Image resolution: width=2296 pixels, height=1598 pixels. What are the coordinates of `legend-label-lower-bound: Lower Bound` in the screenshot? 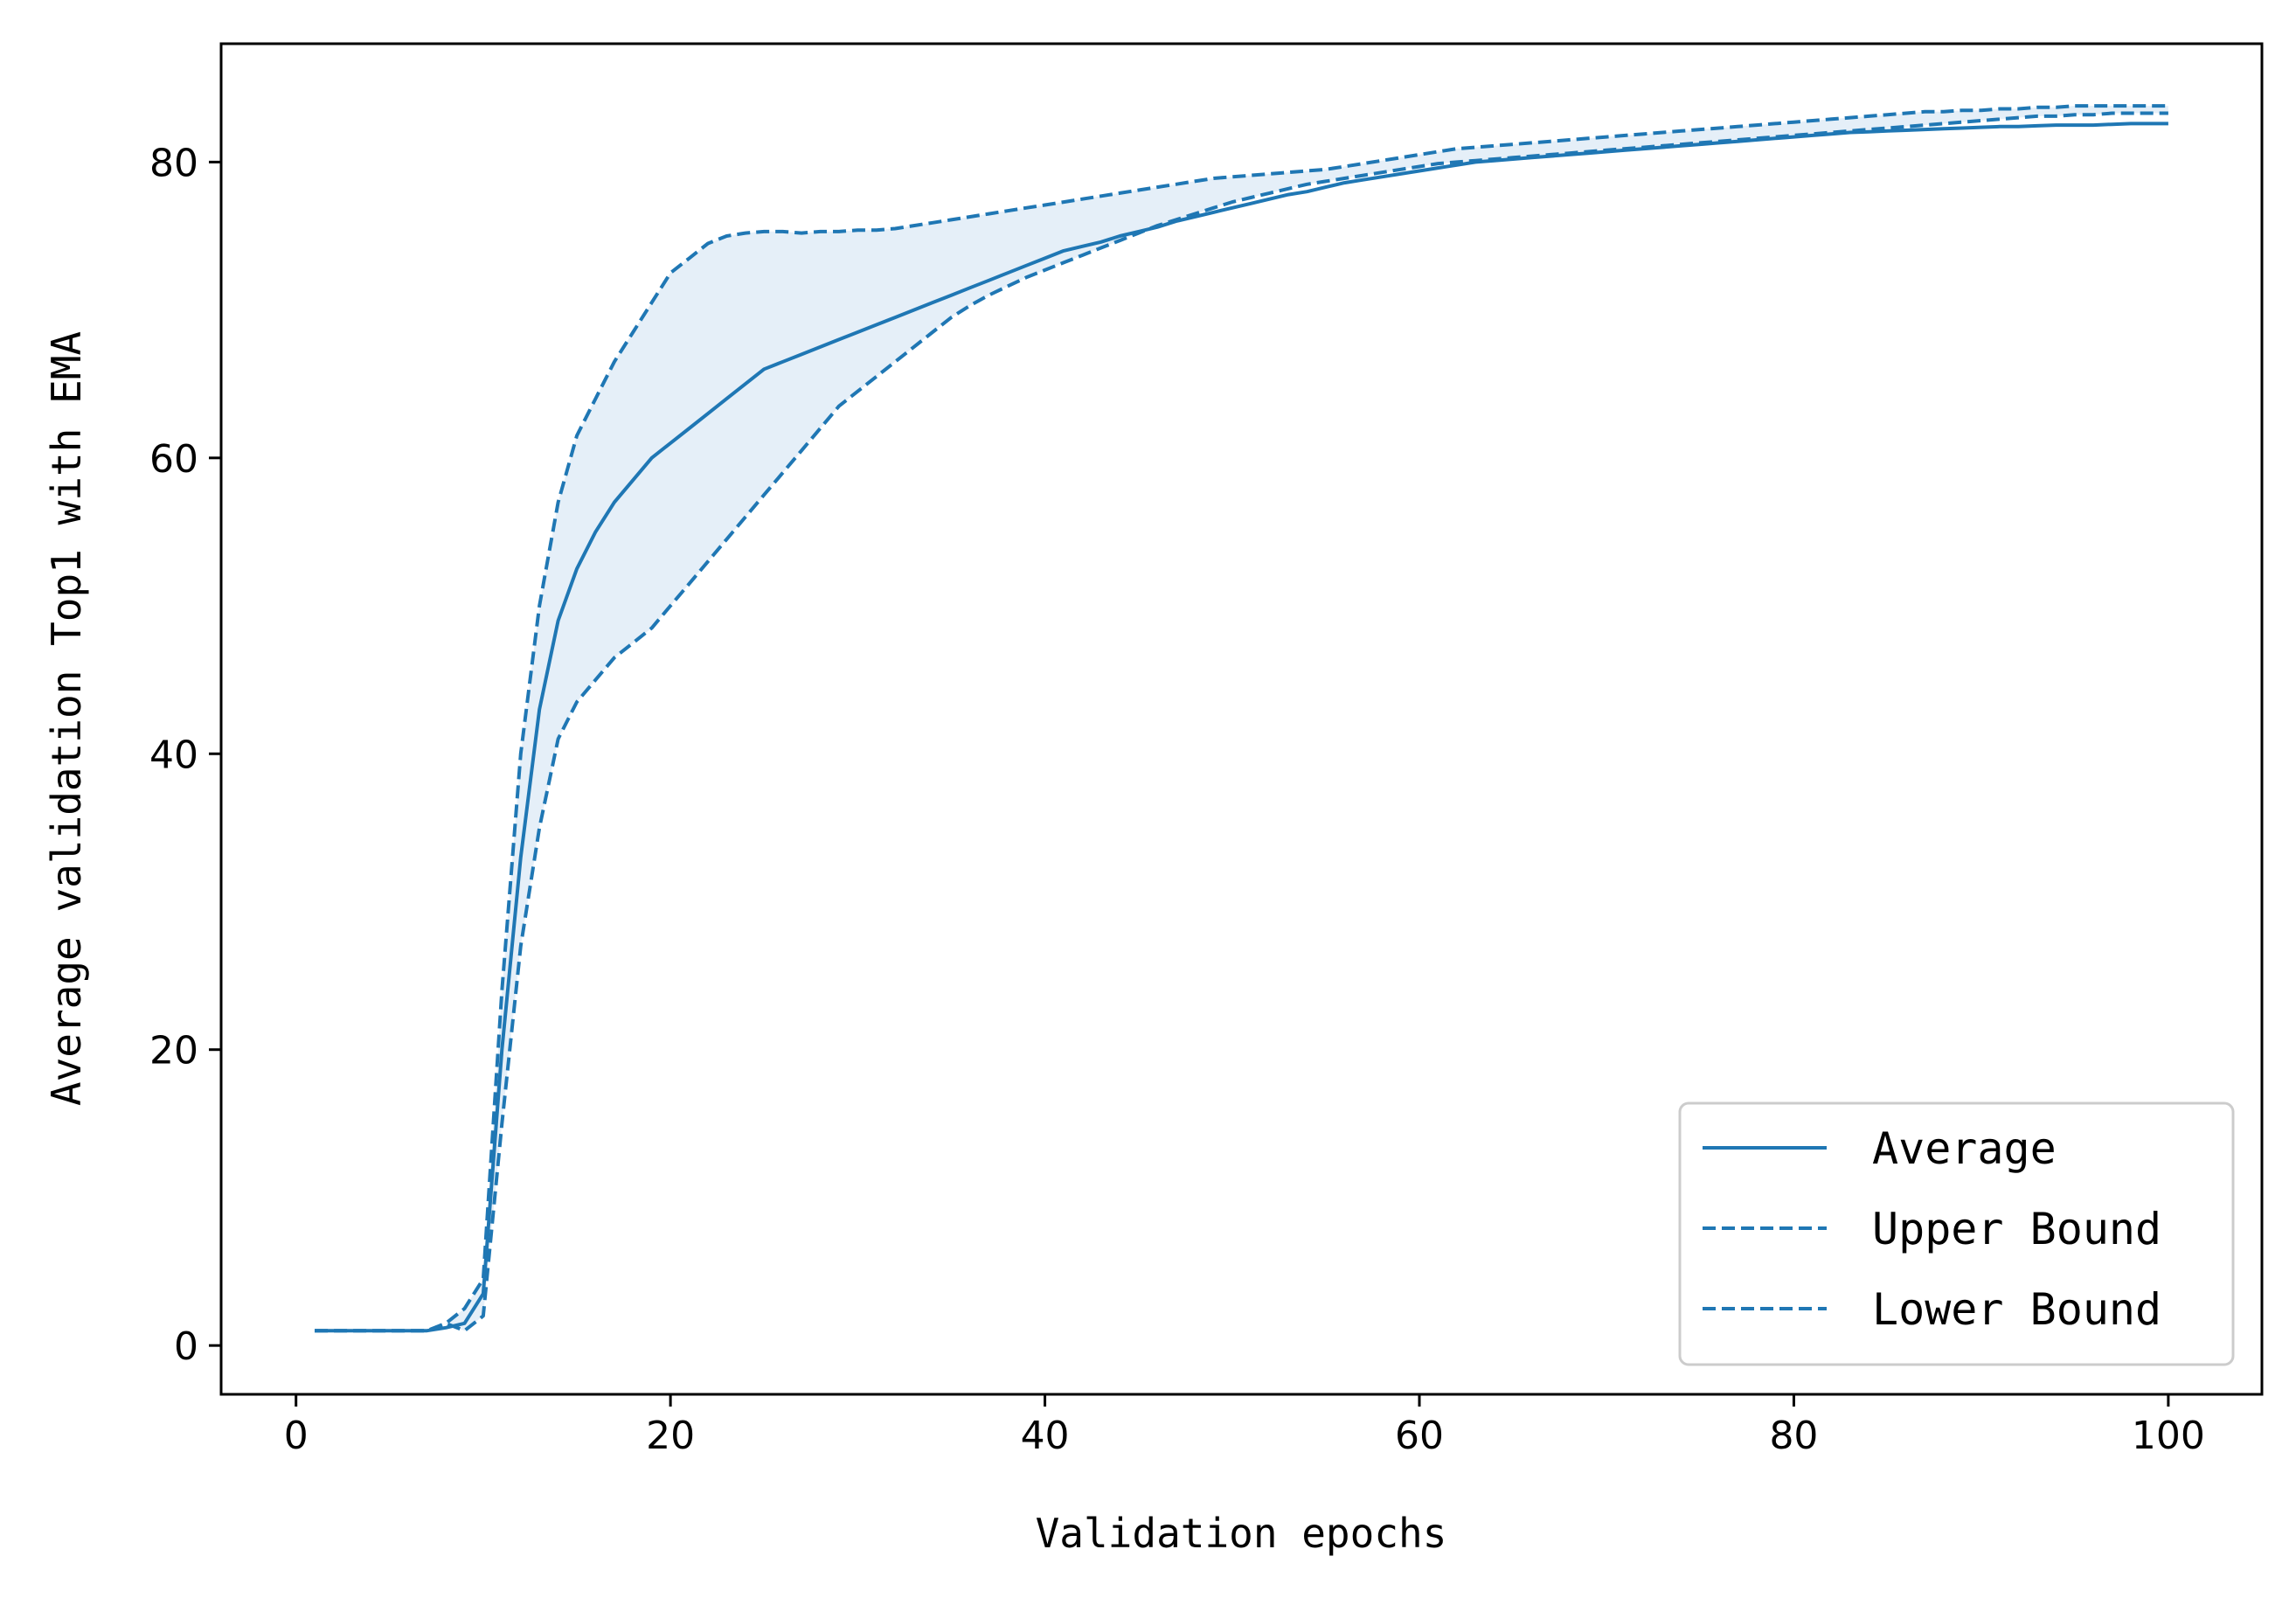 It's located at (2016, 1309).